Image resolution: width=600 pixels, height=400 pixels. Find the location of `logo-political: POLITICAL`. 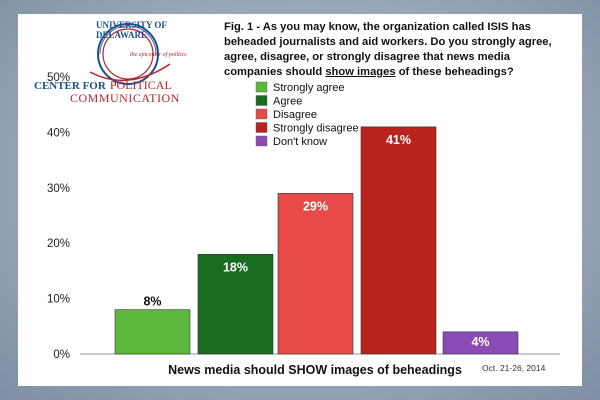

logo-political: POLITICAL is located at coordinates (140, 85).